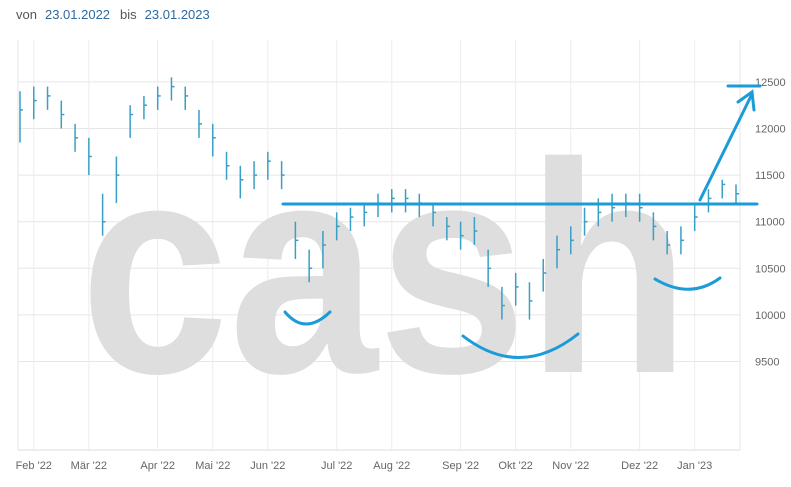 This screenshot has height=487, width=791. I want to click on from-label: von, so click(26, 14).